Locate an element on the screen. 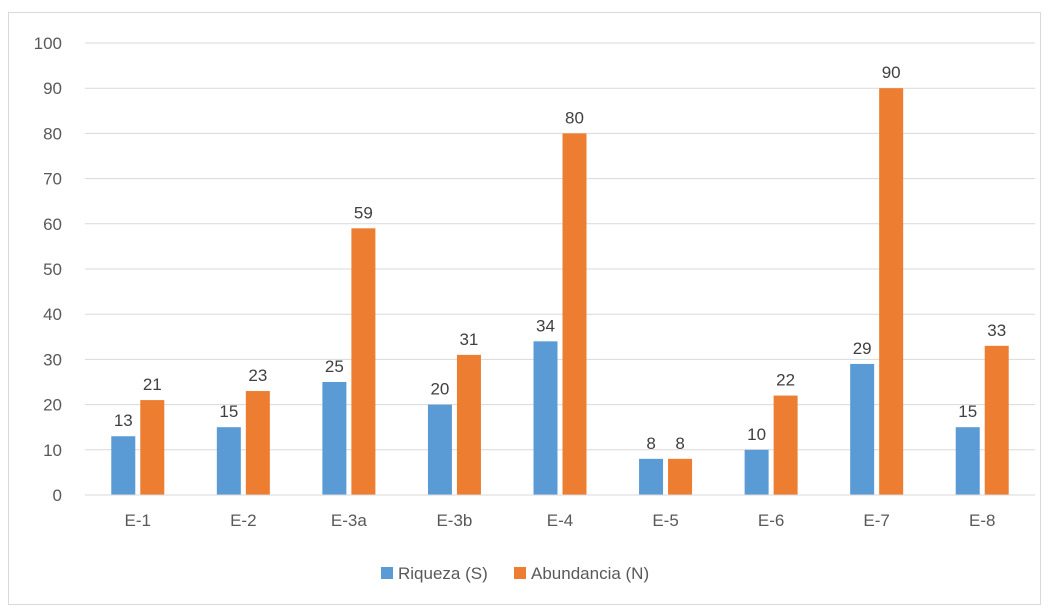  y-tick-label: 100 is located at coordinates (48, 43).